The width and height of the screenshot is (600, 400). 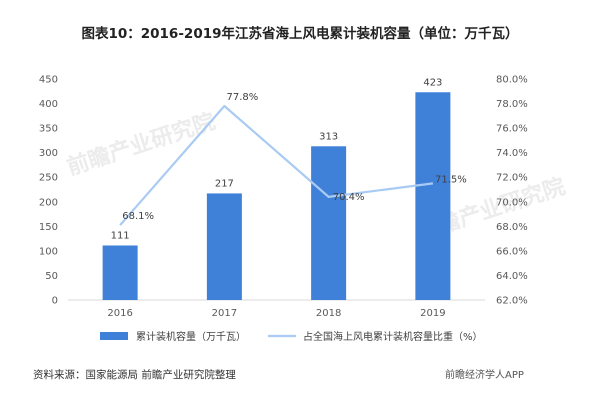 I want to click on source-note: 资料来源：国家能源局 前瞻产业研究院整理, so click(x=134, y=375).